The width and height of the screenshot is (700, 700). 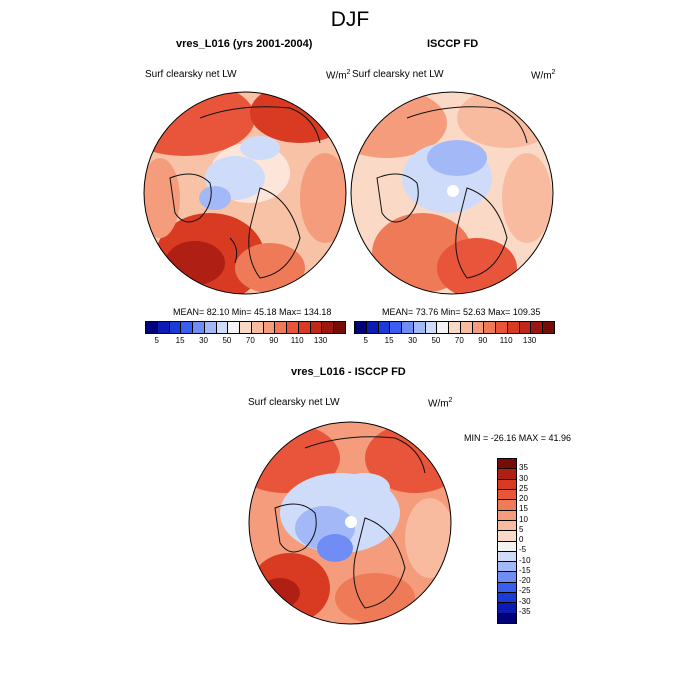 What do you see at coordinates (350, 523) in the screenshot?
I see `panel-3-polar-map` at bounding box center [350, 523].